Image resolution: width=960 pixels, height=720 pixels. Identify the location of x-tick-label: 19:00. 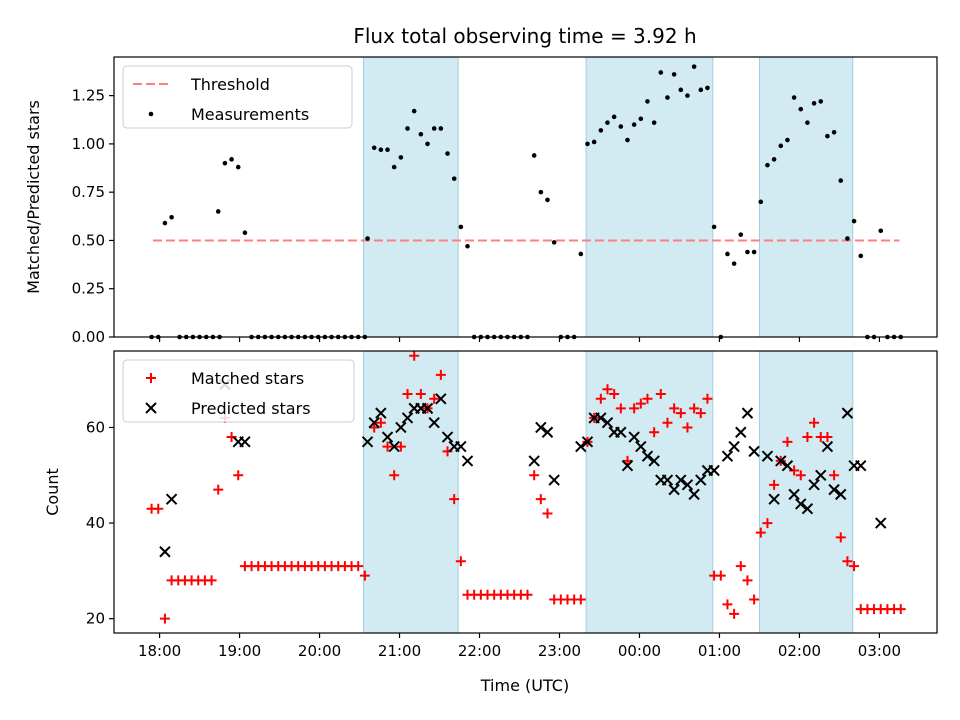
(239, 651).